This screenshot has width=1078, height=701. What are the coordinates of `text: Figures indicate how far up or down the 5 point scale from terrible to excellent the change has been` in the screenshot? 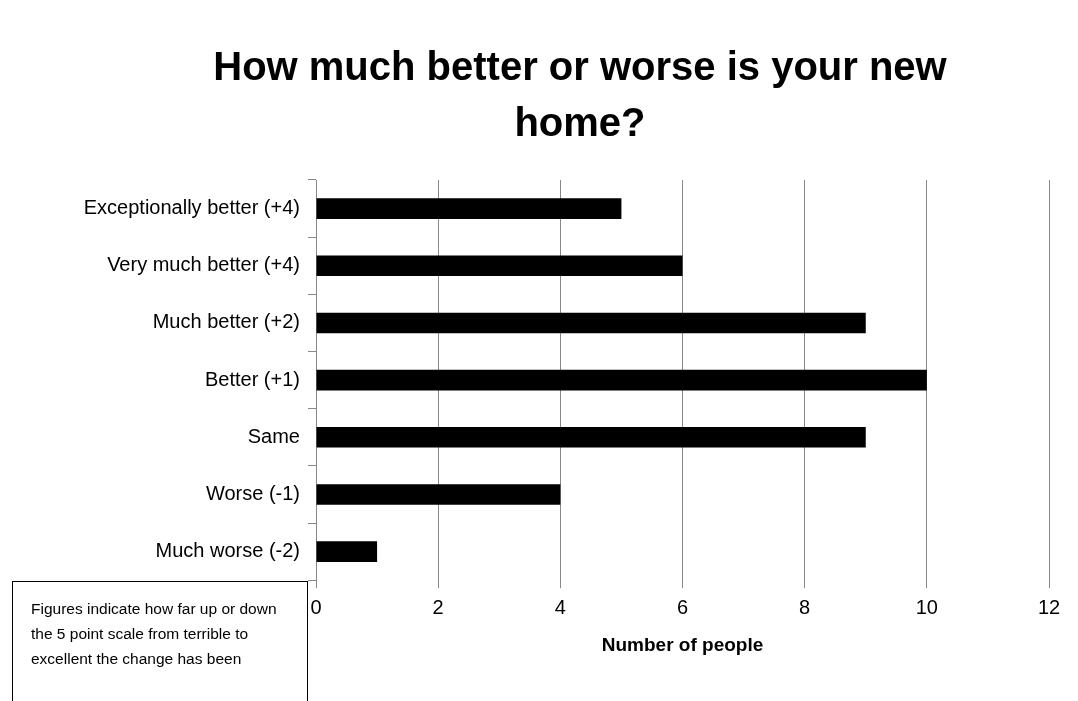 It's located at (160, 641).